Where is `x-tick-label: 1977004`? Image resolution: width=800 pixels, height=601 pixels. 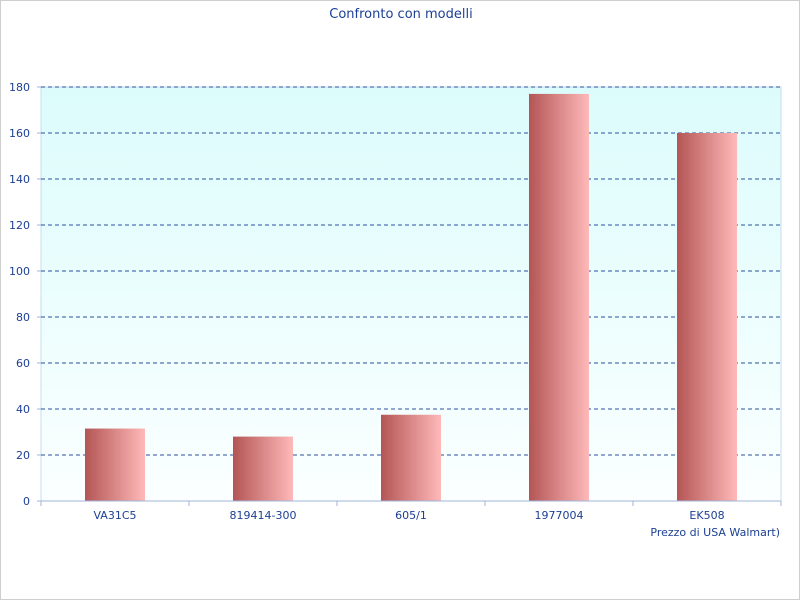
x-tick-label: 1977004 is located at coordinates (559, 515).